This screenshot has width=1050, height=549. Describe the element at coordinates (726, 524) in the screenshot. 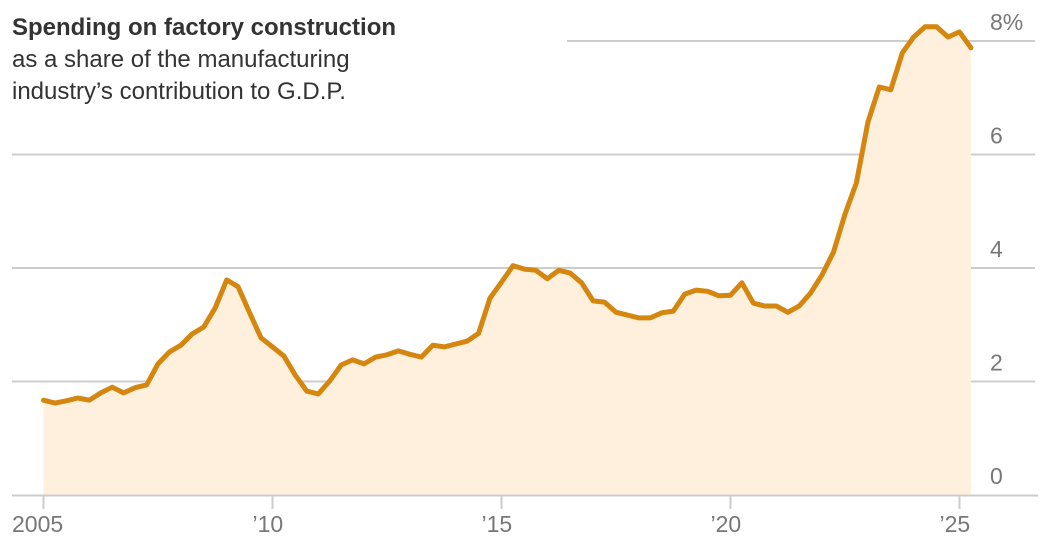

I see `x-tick-label: ’20` at that location.